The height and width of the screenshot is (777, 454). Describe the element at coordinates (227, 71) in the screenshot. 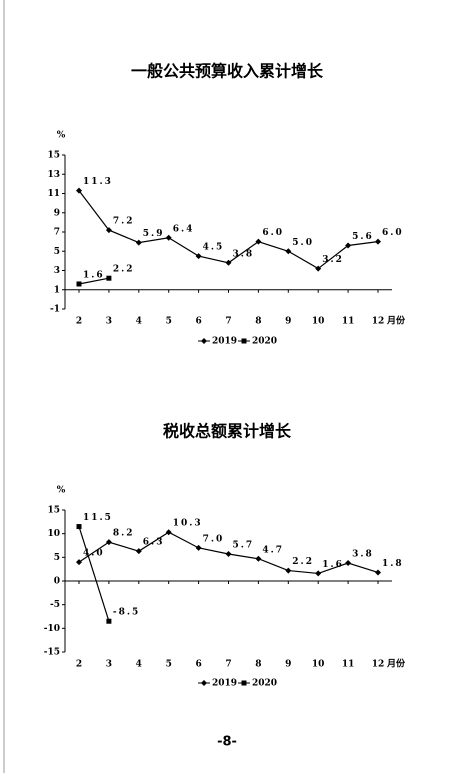

I see `chart-title: 一般公共预算收入累计增长` at that location.